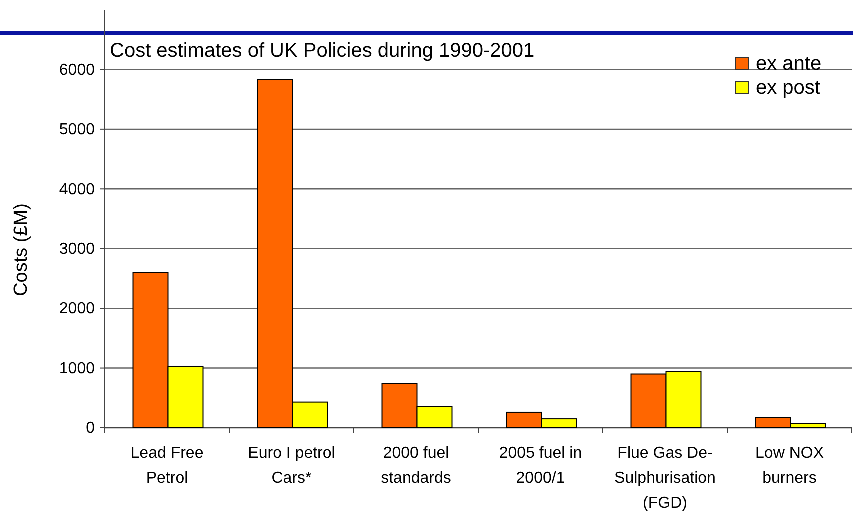  Describe the element at coordinates (91, 429) in the screenshot. I see `y-tick-label: 0` at that location.